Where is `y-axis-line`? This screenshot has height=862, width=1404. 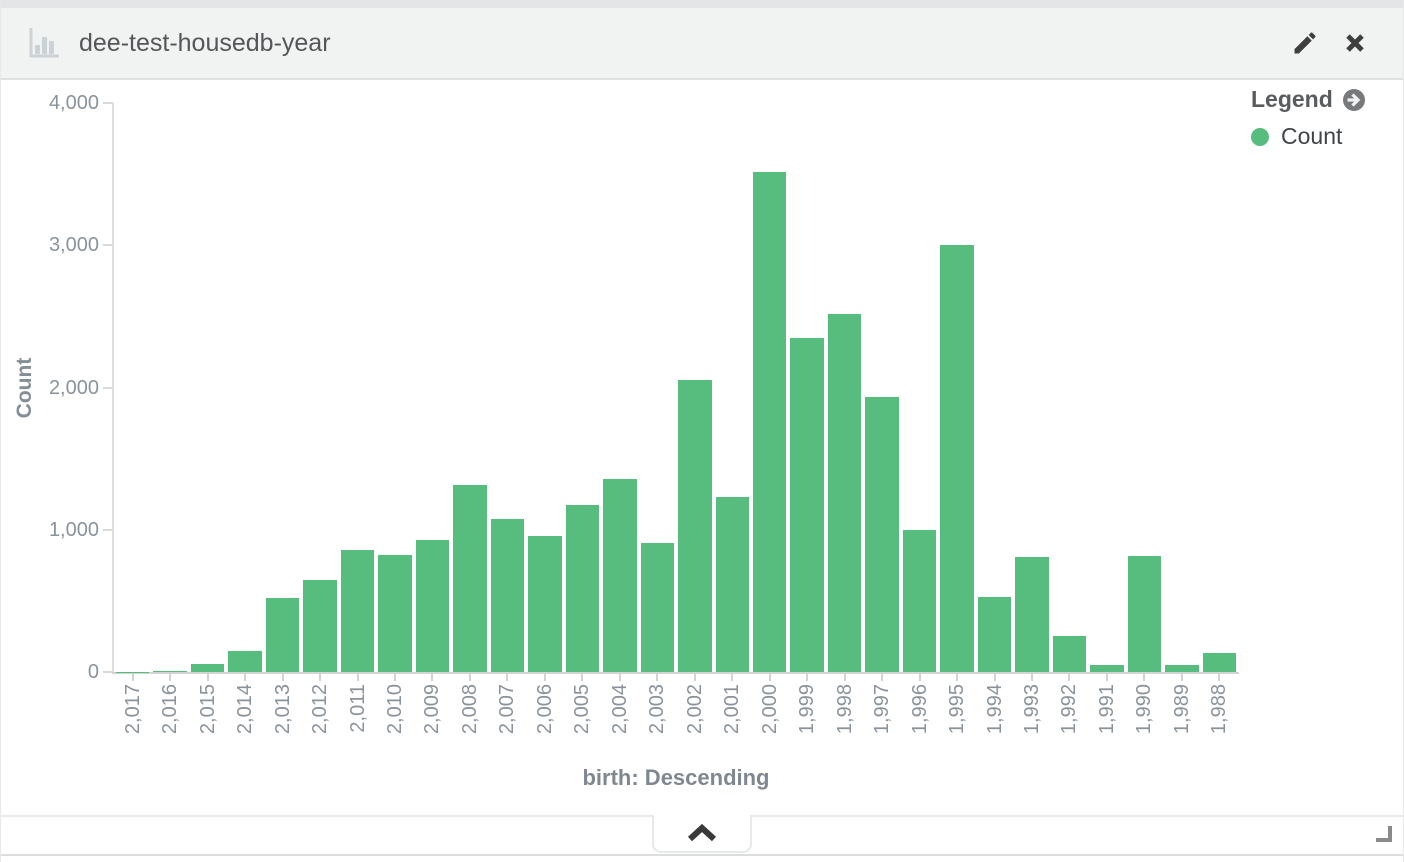
y-axis-line is located at coordinates (113, 388).